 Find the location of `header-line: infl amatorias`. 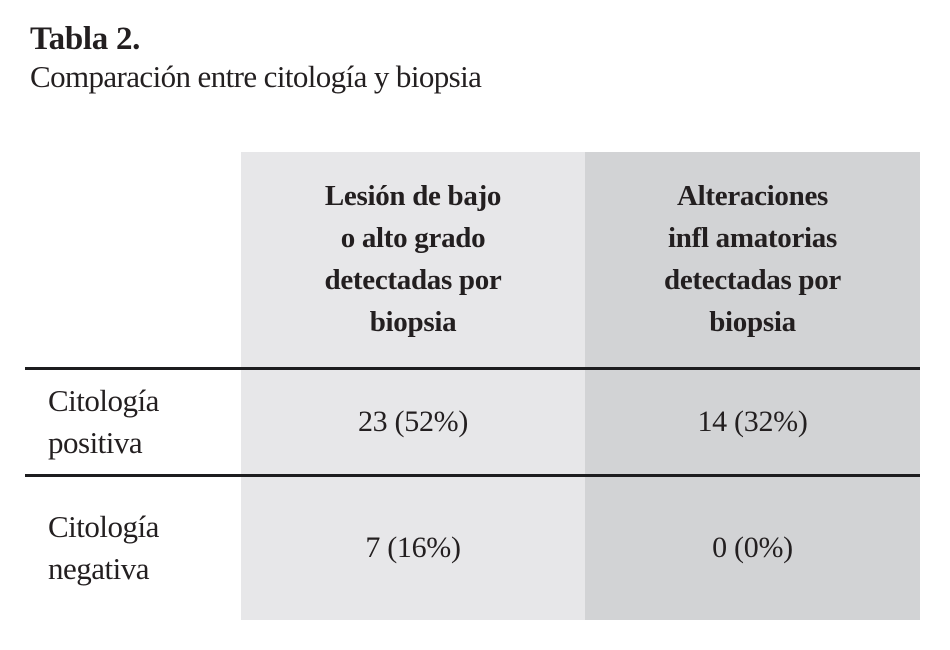

header-line: infl amatorias is located at coordinates (752, 238).